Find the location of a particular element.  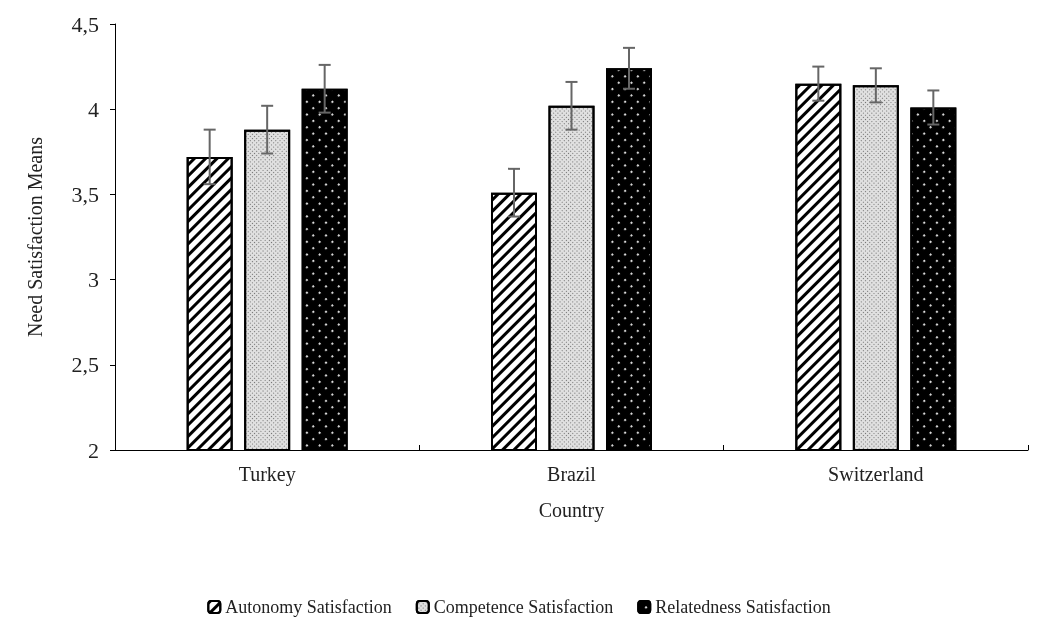

y-tick-label: 2,5 is located at coordinates (85, 365).